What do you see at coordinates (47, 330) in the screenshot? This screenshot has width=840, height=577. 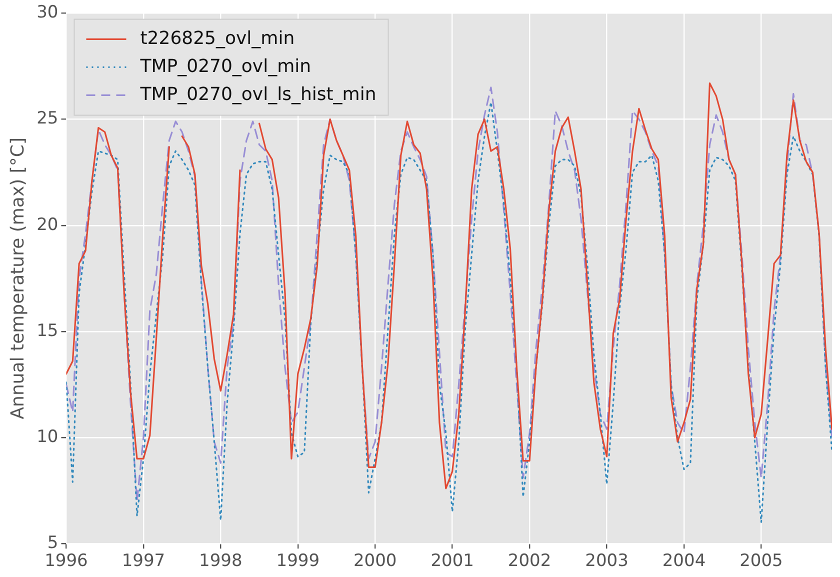 I see `y-tick-label: 15` at bounding box center [47, 330].